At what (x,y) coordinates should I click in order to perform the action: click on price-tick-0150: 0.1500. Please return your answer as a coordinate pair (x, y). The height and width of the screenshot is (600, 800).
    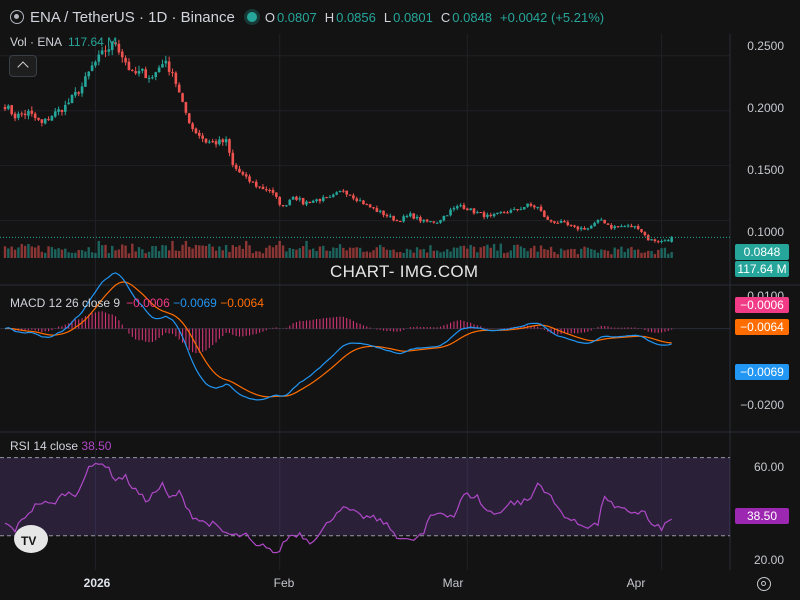
    Looking at the image, I should click on (765, 170).